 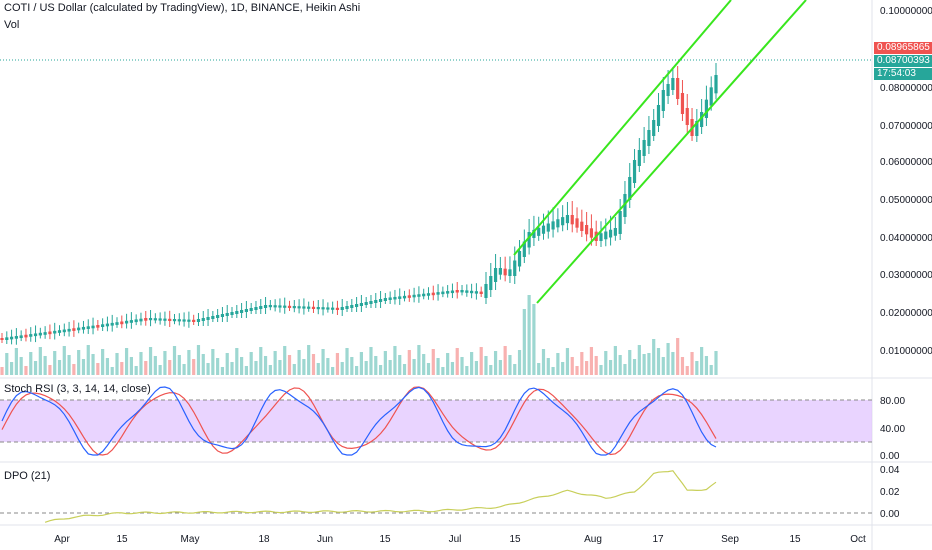 What do you see at coordinates (906, 11) in the screenshot?
I see `price-tick-label: 0.10000000` at bounding box center [906, 11].